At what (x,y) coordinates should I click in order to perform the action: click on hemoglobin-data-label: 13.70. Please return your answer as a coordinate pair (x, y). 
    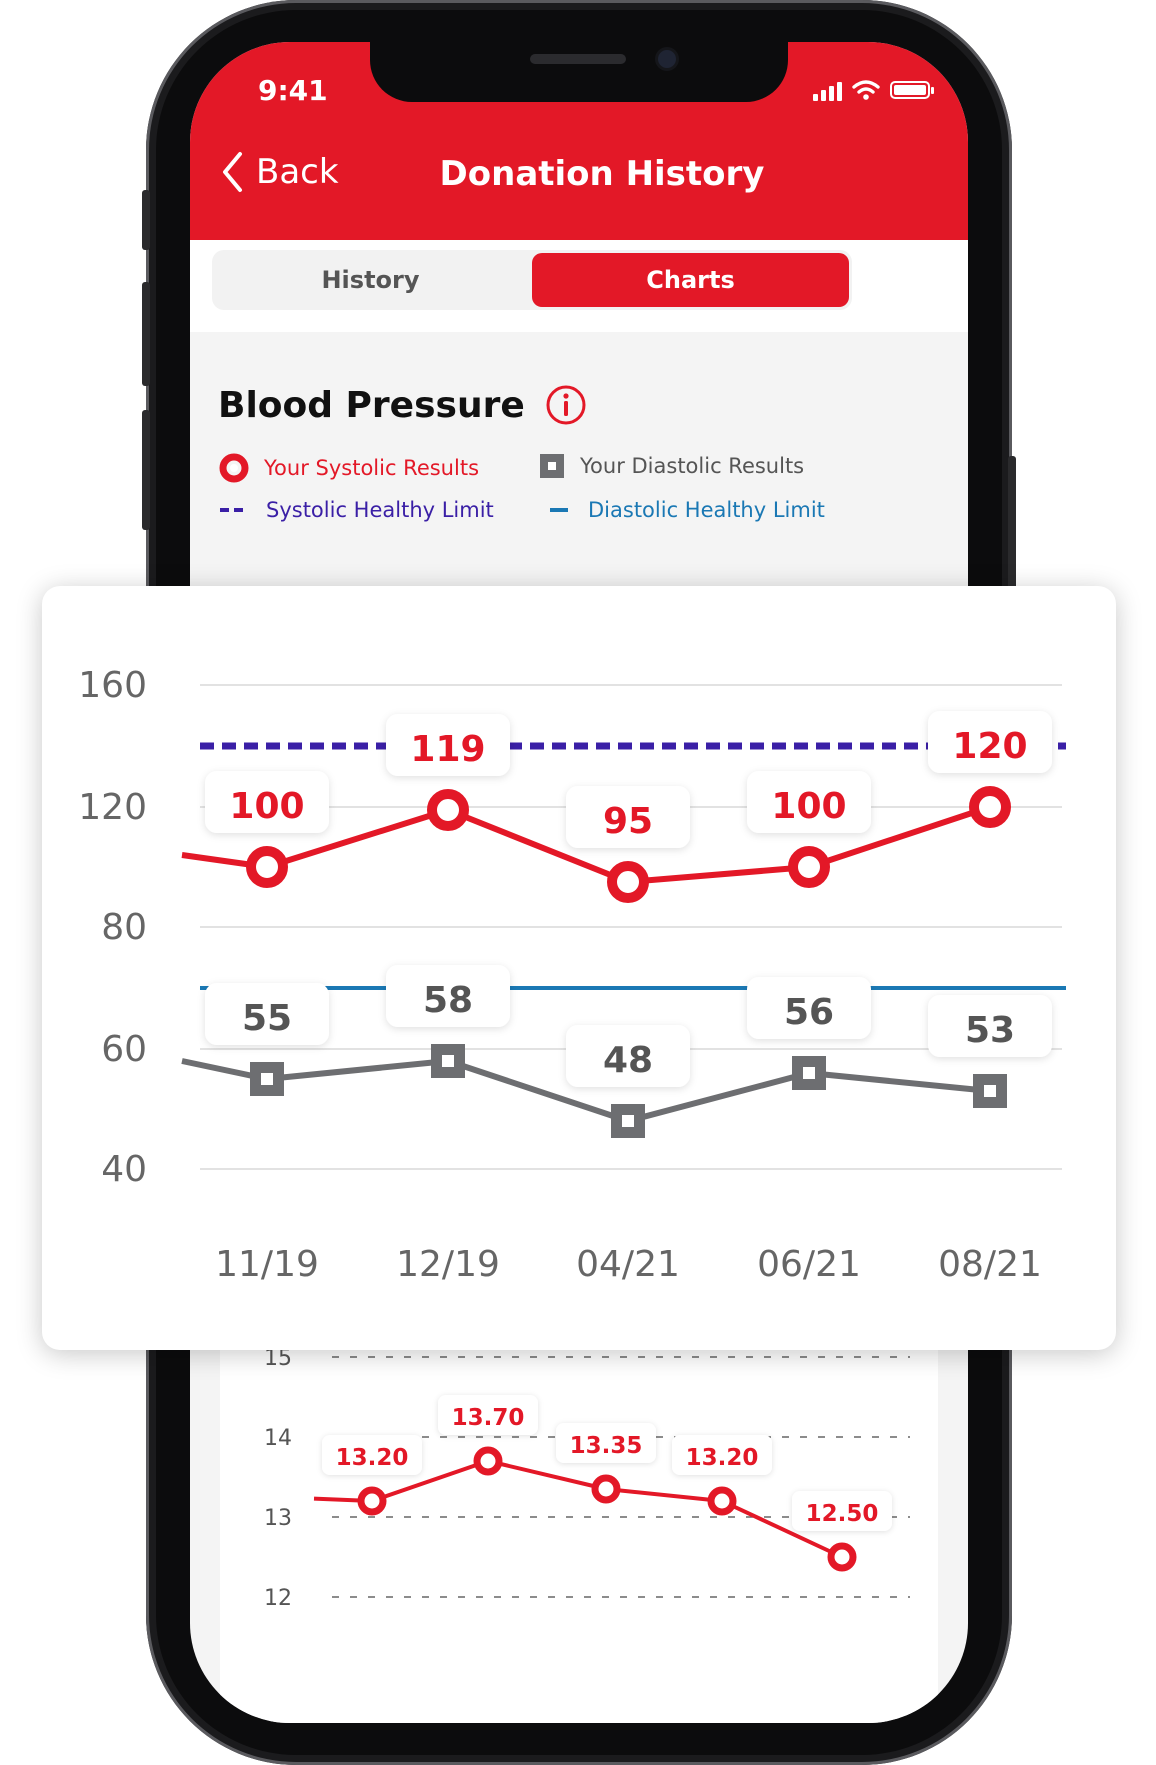
    Looking at the image, I should click on (488, 1415).